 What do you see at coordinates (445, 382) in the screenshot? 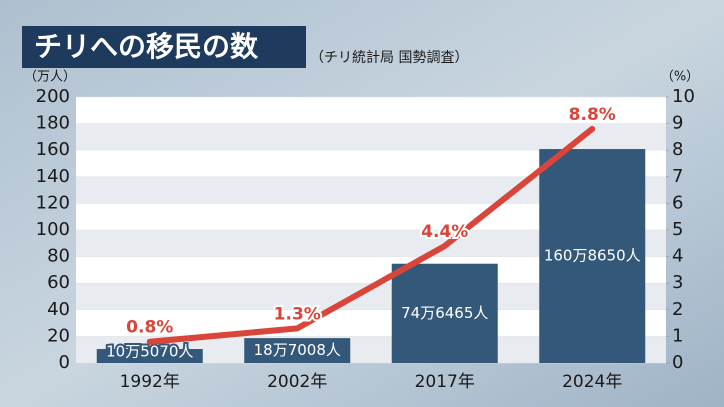
I see `x-tick-label: 2017年` at bounding box center [445, 382].